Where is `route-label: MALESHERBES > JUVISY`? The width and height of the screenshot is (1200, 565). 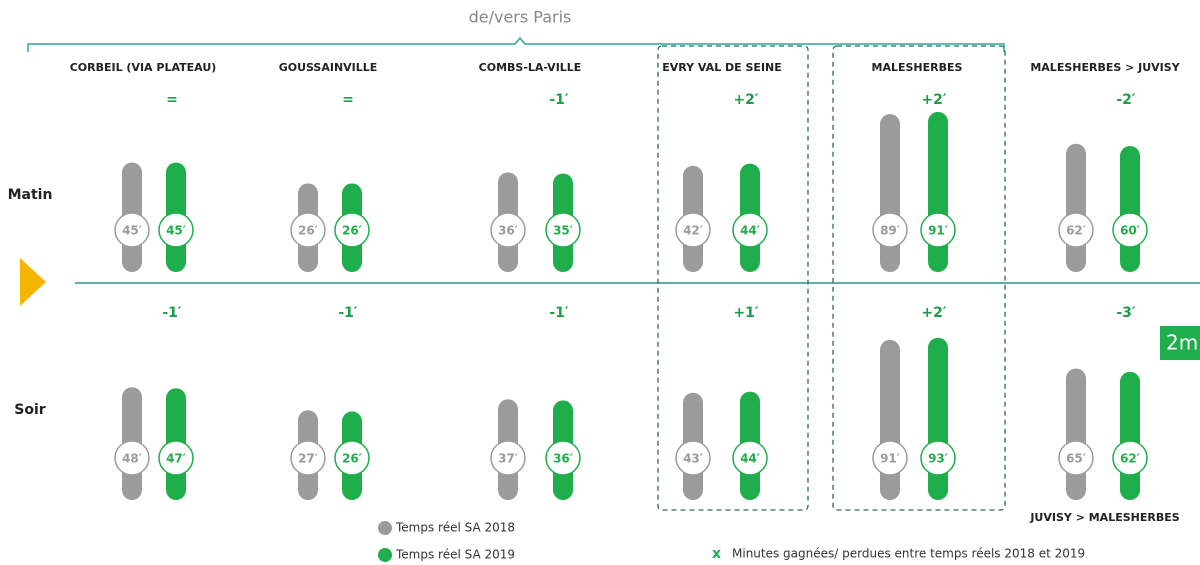
route-label: MALESHERBES > JUVISY is located at coordinates (1105, 67).